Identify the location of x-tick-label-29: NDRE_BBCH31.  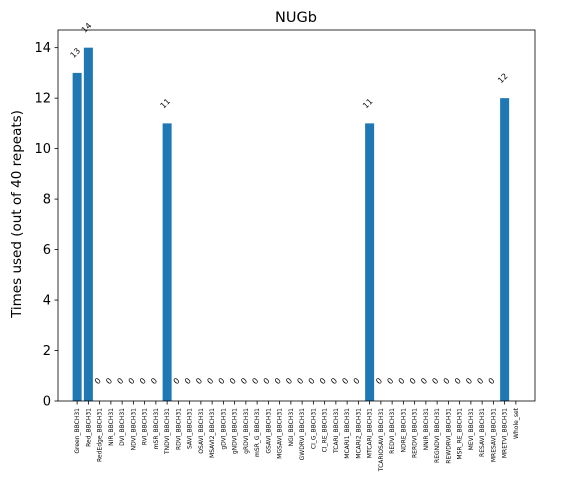
(403, 430).